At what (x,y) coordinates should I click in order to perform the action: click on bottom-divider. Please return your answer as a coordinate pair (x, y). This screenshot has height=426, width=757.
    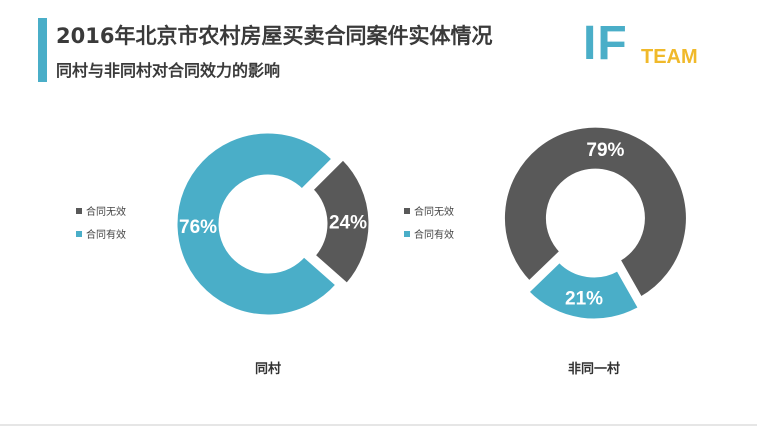
    Looking at the image, I should click on (378, 425).